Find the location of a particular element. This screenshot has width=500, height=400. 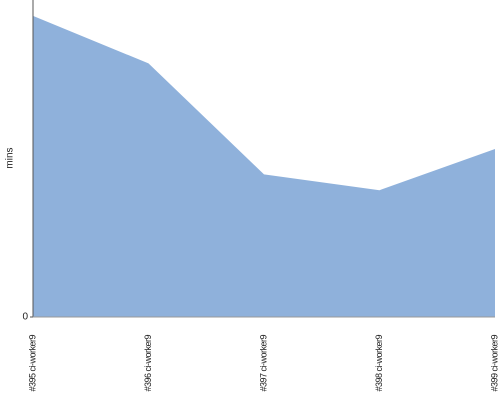

x-tick-label: #396 ci-worker9 is located at coordinates (148, 363).